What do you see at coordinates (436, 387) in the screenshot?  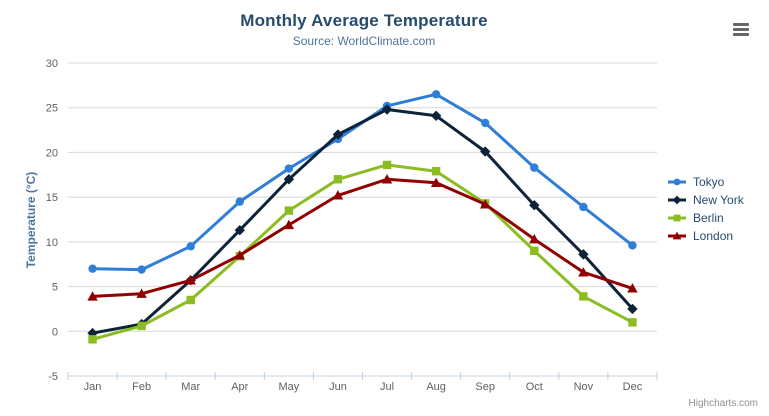 I see `x-axis-label: Aug` at bounding box center [436, 387].